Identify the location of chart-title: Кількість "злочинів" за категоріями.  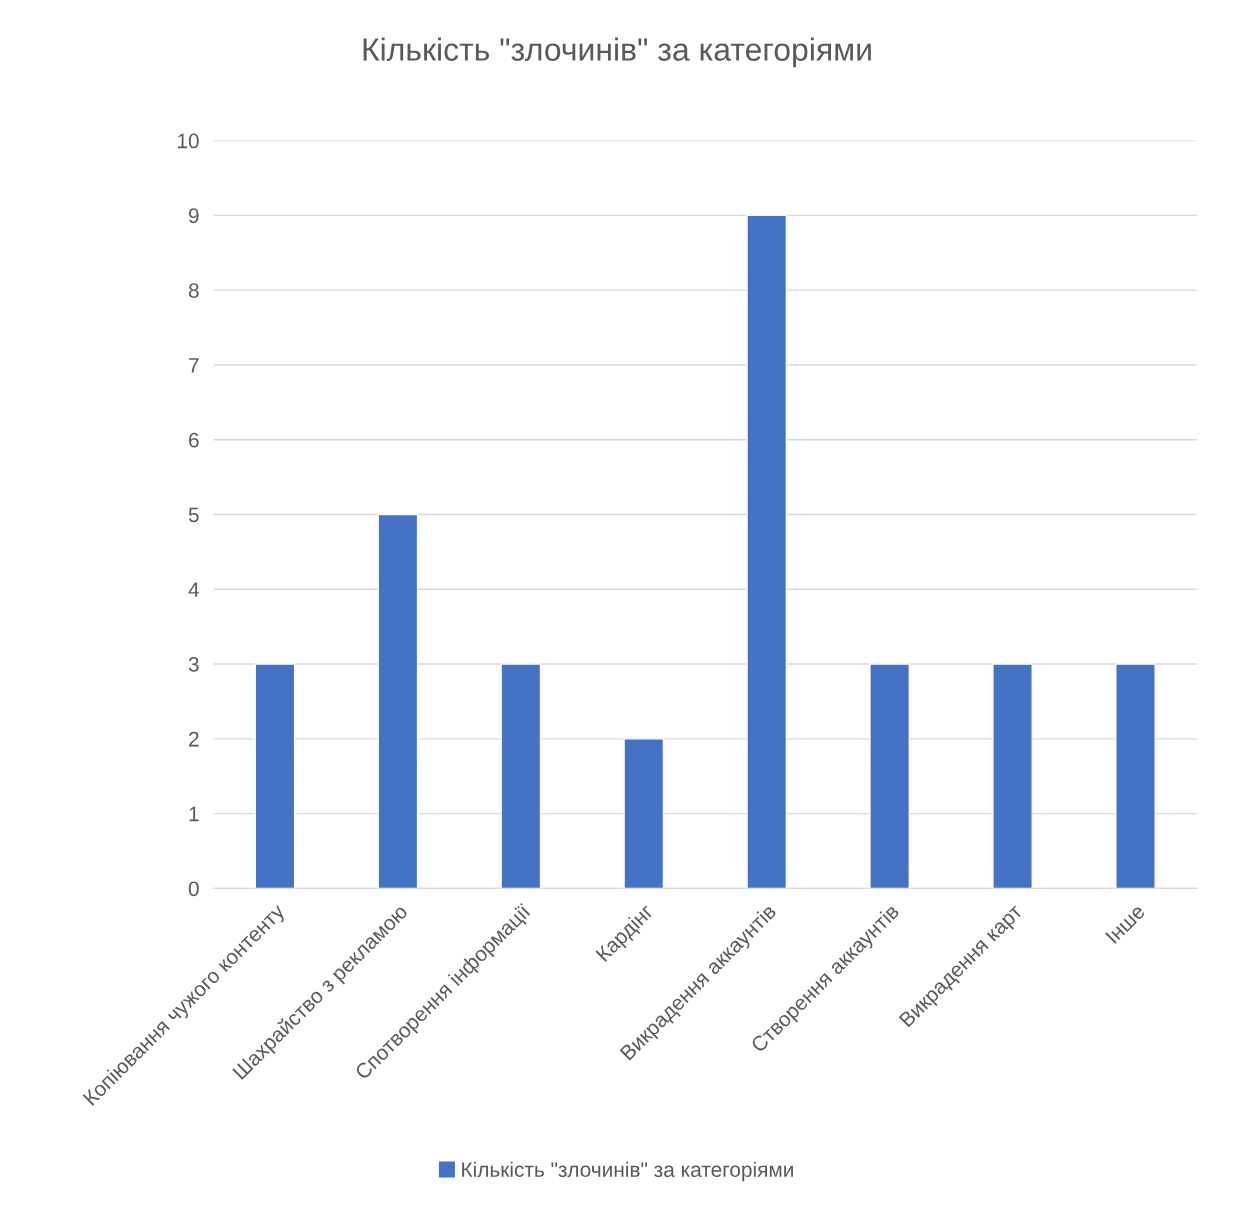
(617, 52).